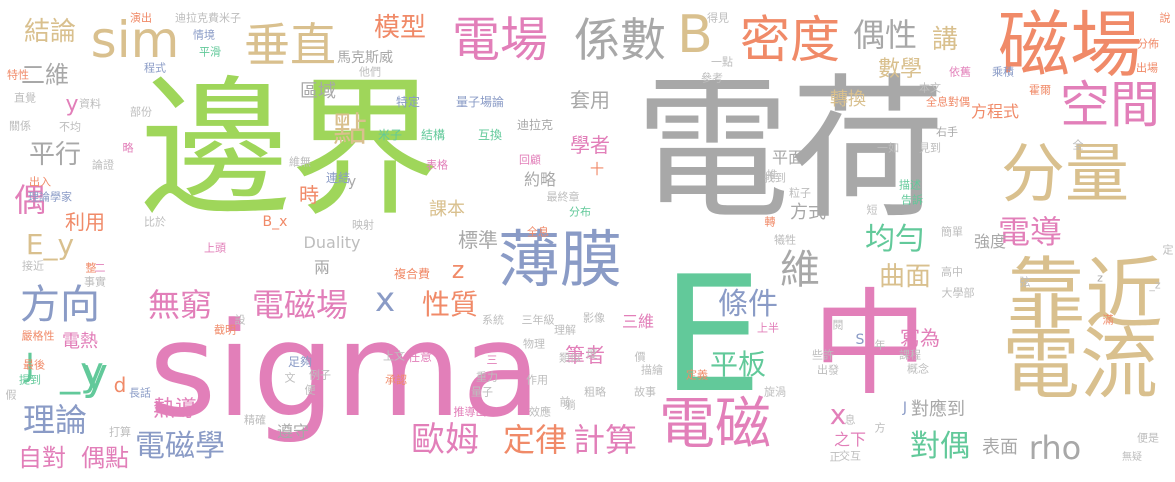  Describe the element at coordinates (790, 150) in the screenshot. I see `word-dianhe: 電荷` at that location.